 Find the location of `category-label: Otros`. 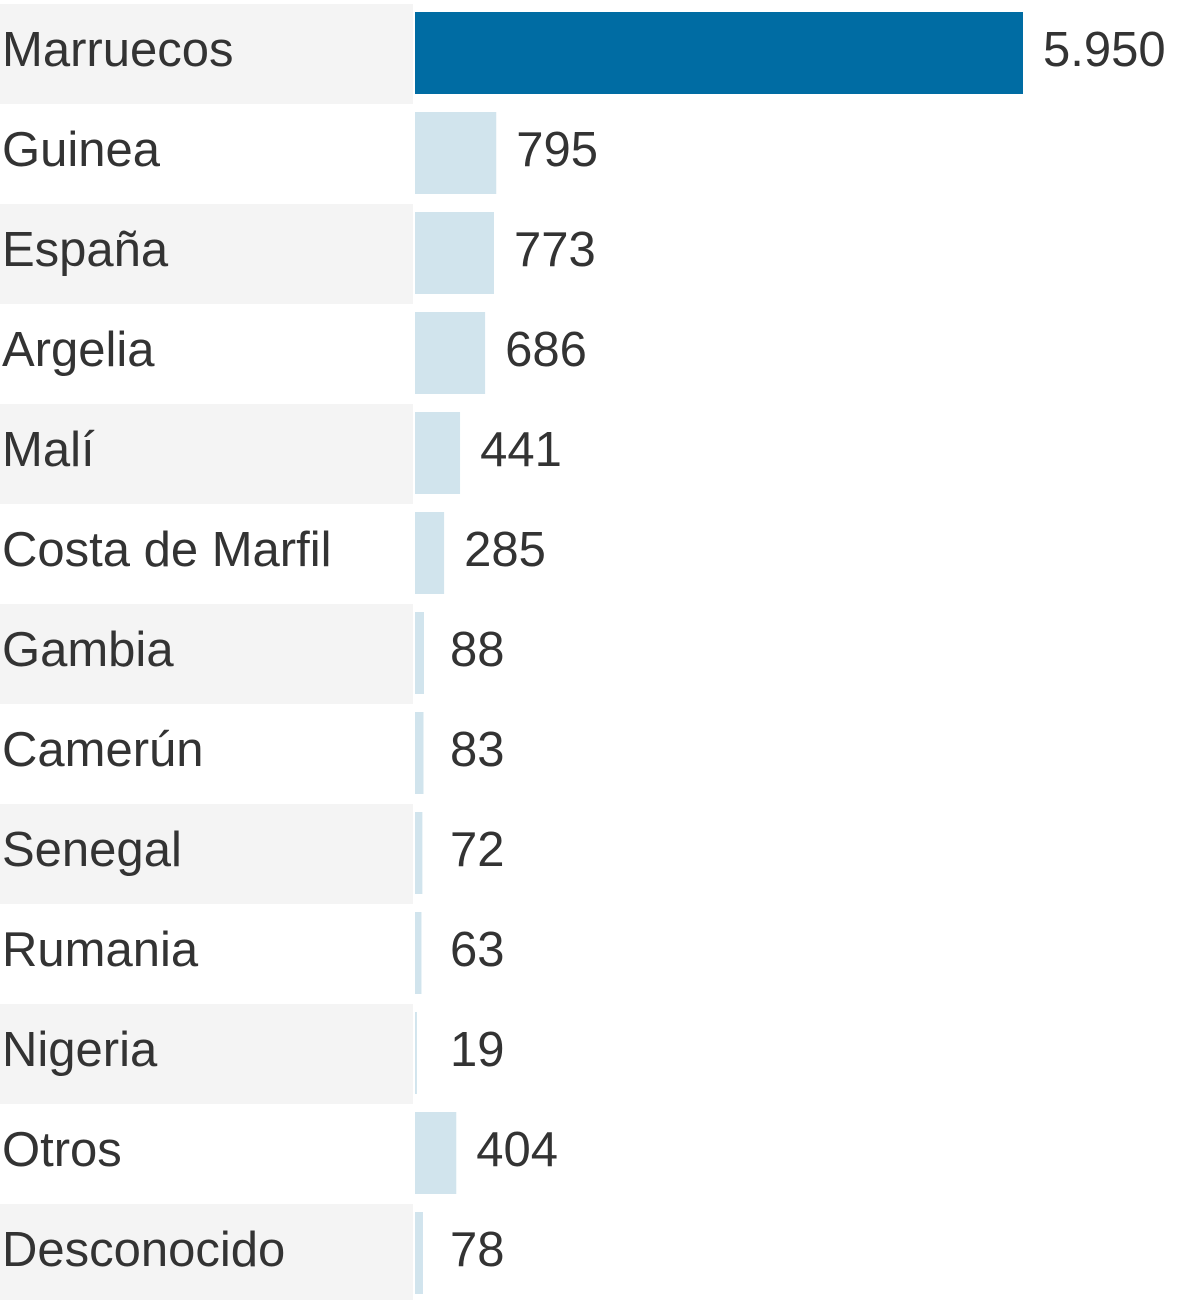

category-label: Otros is located at coordinates (62, 1150).